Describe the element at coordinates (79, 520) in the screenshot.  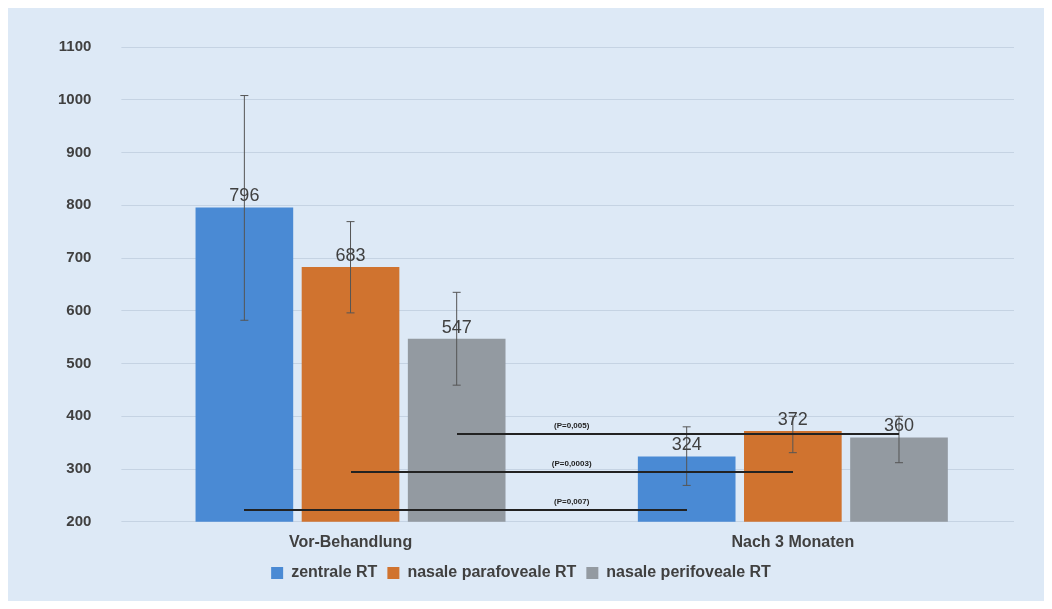
I see `y-tick-label: 200` at that location.